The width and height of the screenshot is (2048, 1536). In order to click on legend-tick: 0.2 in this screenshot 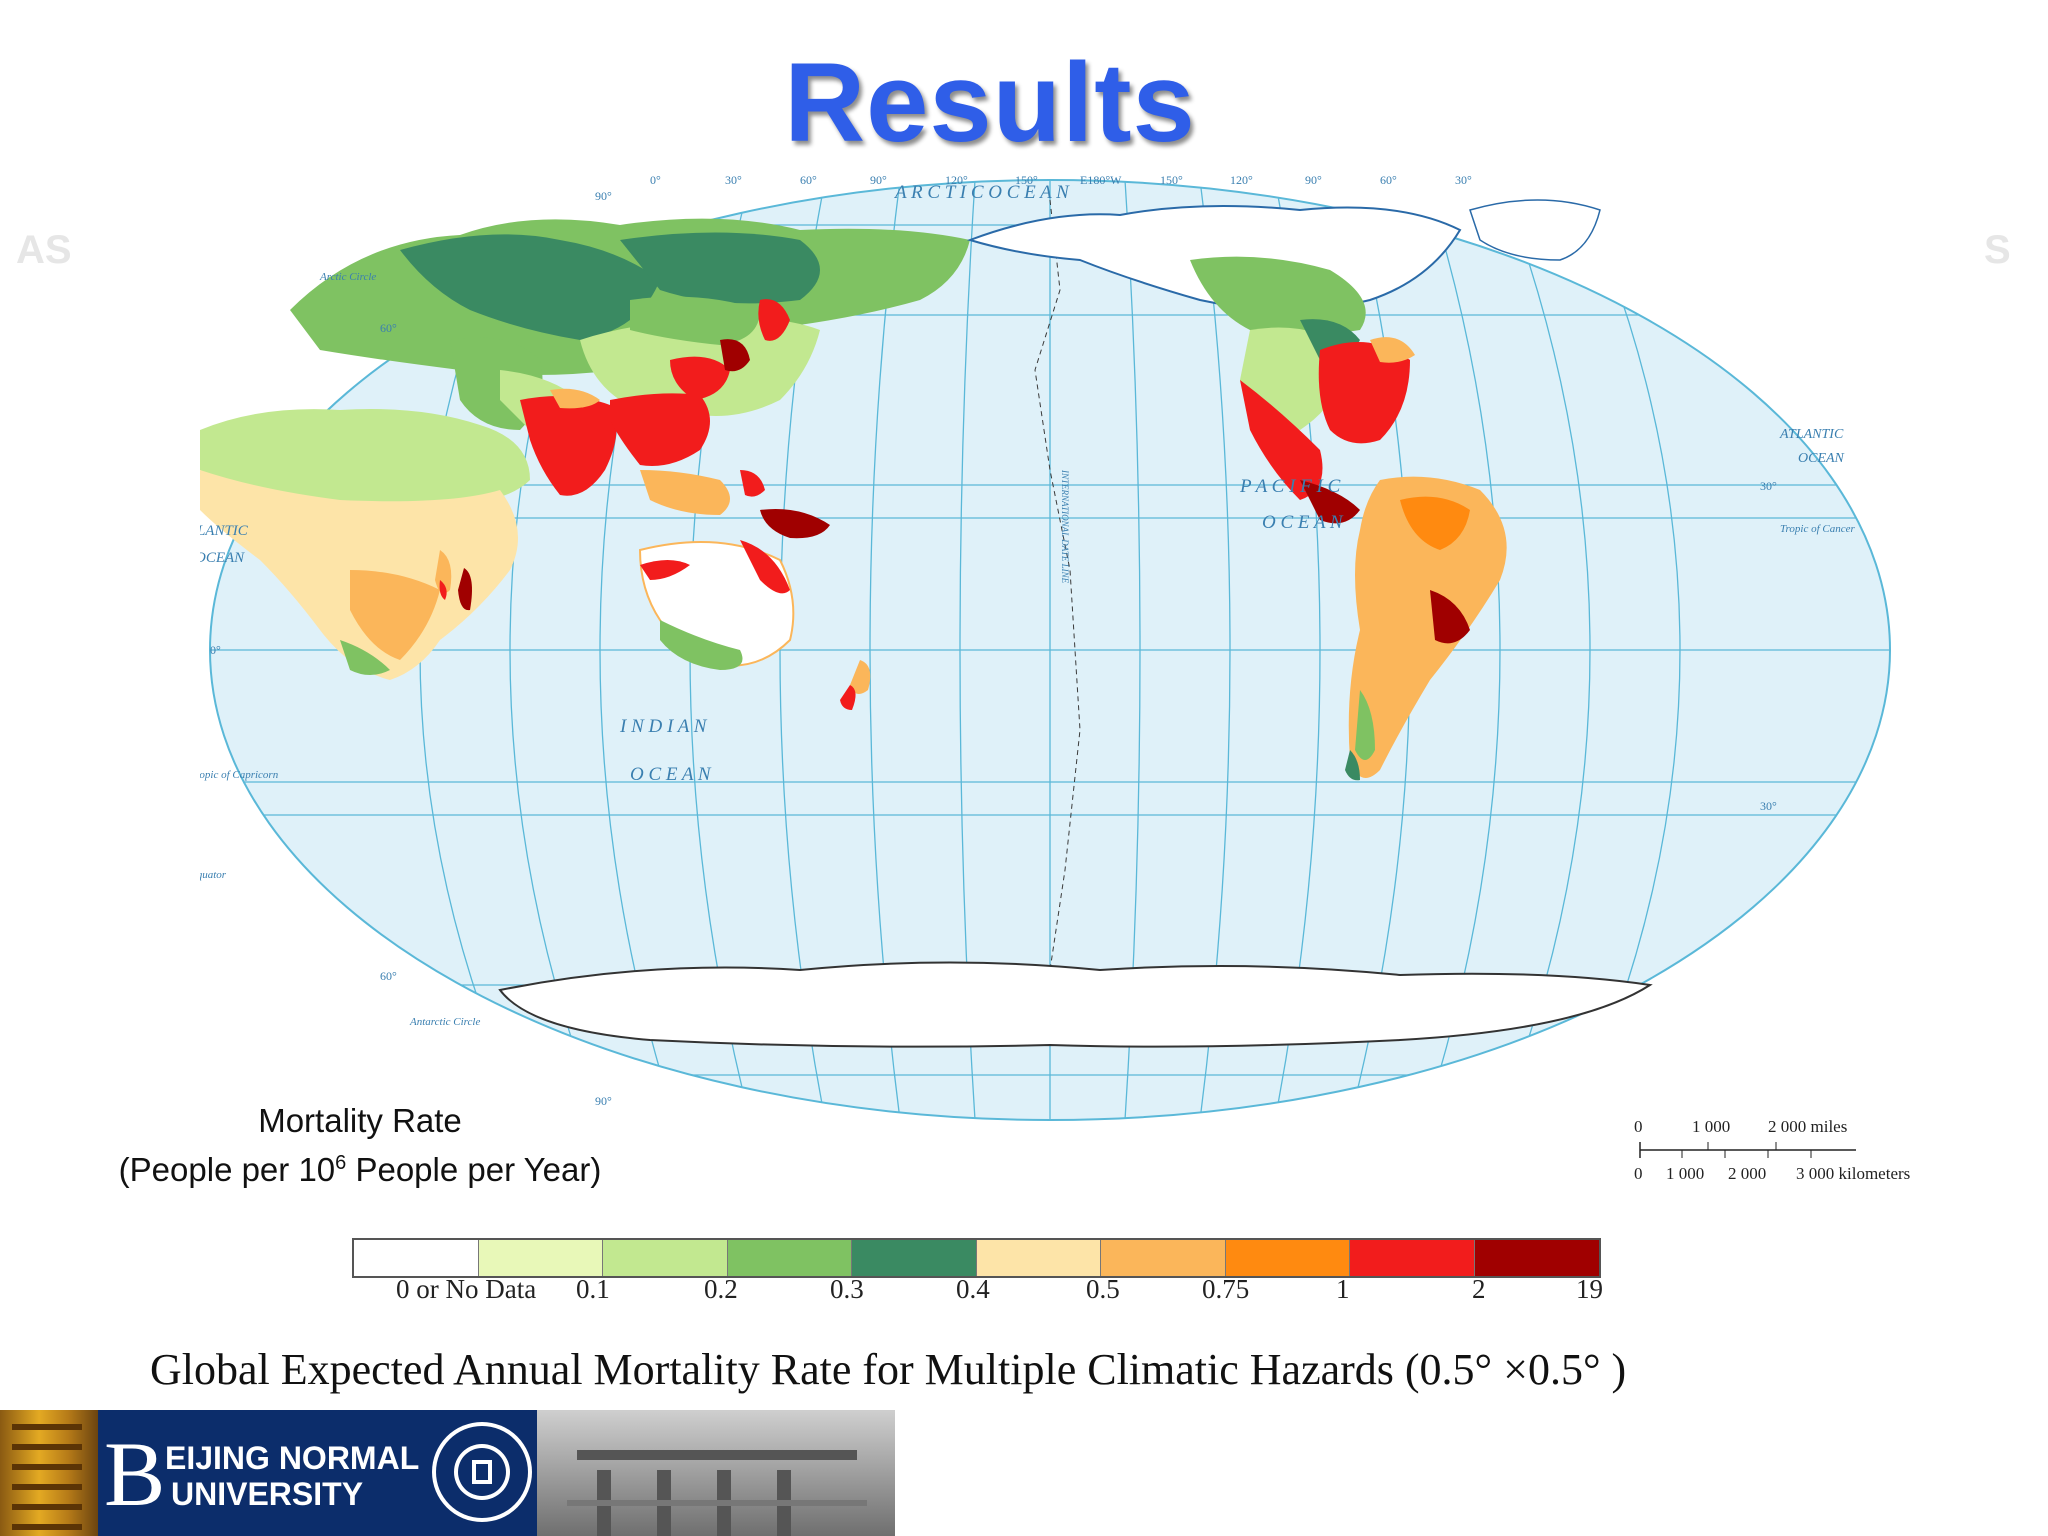, I will do `click(721, 1289)`.